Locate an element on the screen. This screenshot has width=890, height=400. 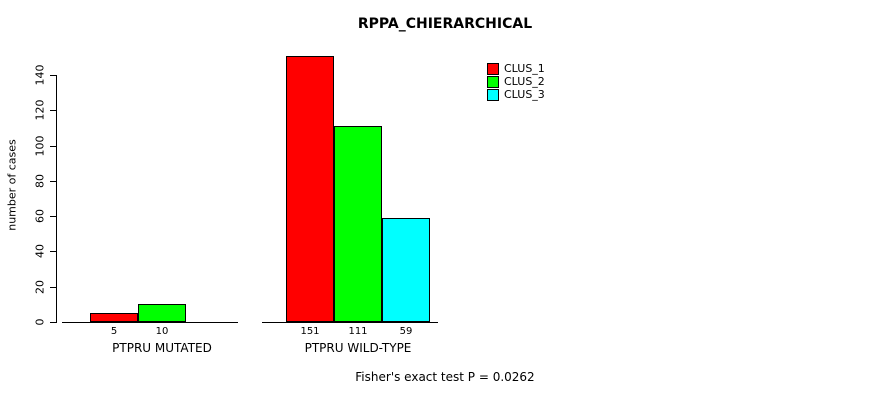
y-tick-label: 0 is located at coordinates (40, 322).